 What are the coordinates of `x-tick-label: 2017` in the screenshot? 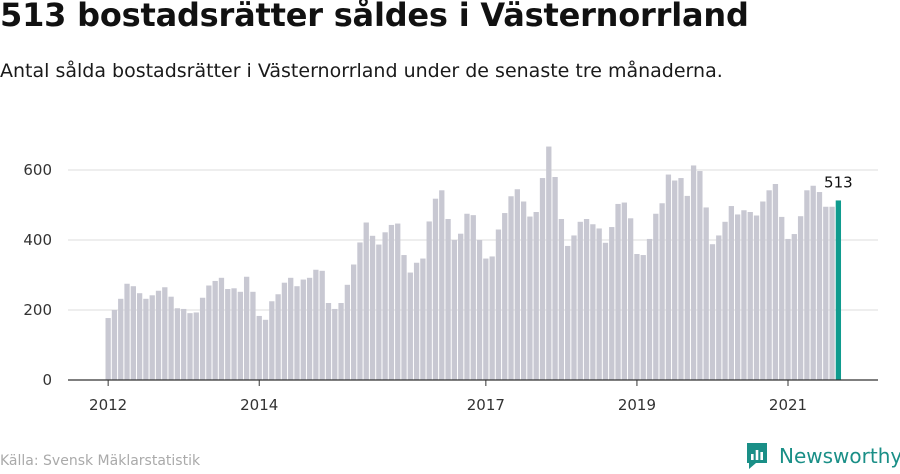 It's located at (486, 405).